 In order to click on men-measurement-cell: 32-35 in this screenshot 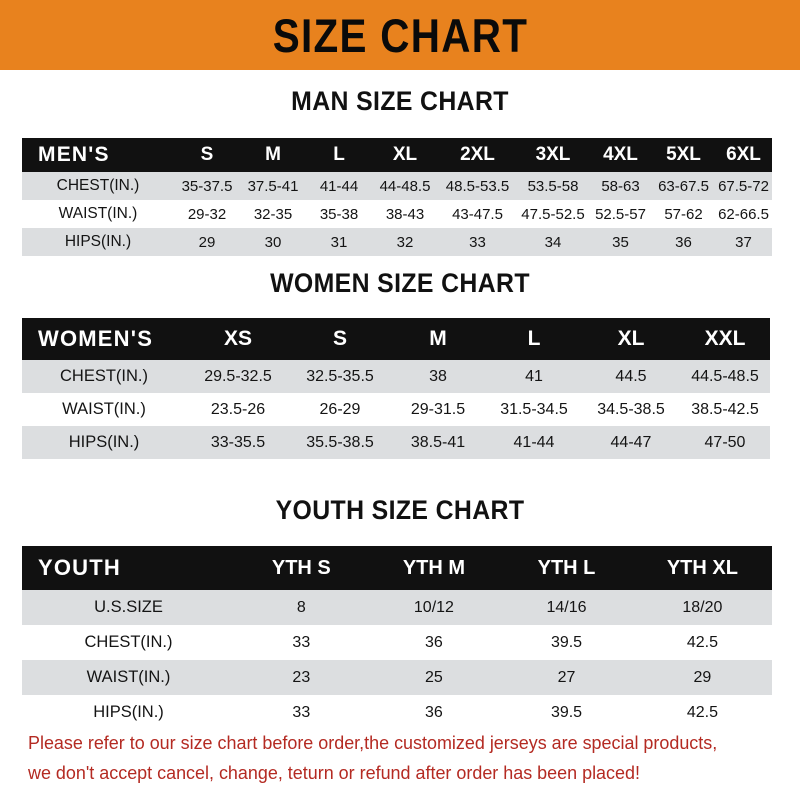, I will do `click(273, 214)`.